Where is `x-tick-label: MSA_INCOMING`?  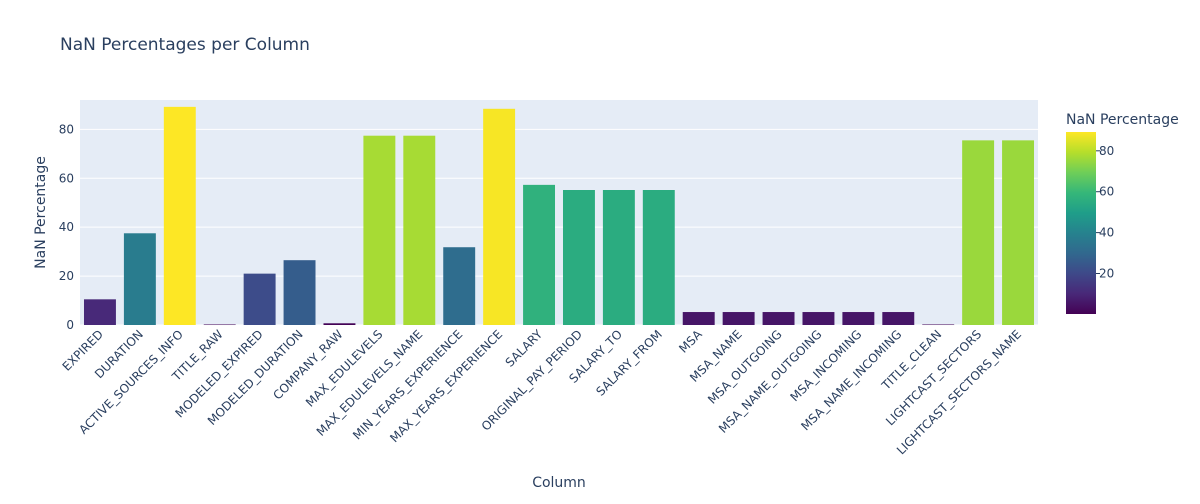
x-tick-label: MSA_INCOMING is located at coordinates (825, 365).